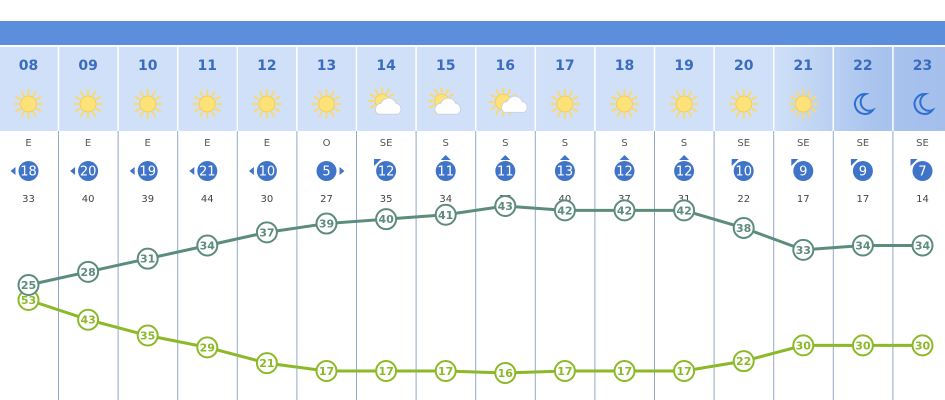 This screenshot has width=945, height=400. I want to click on wind-gust: 17, so click(863, 199).